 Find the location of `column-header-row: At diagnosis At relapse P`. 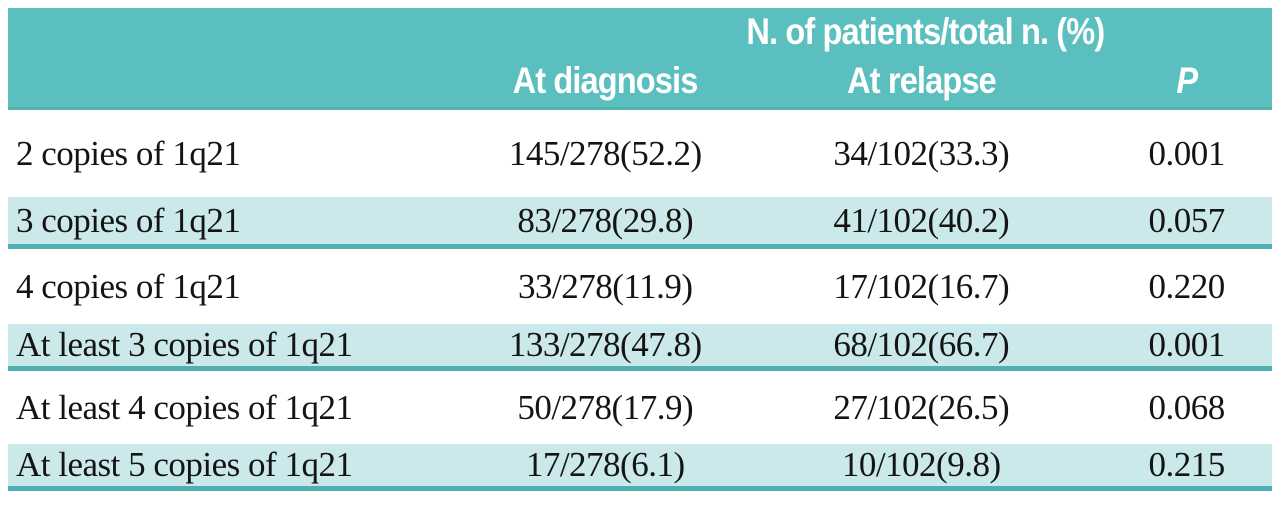

column-header-row: At diagnosis At relapse P is located at coordinates (640, 82).